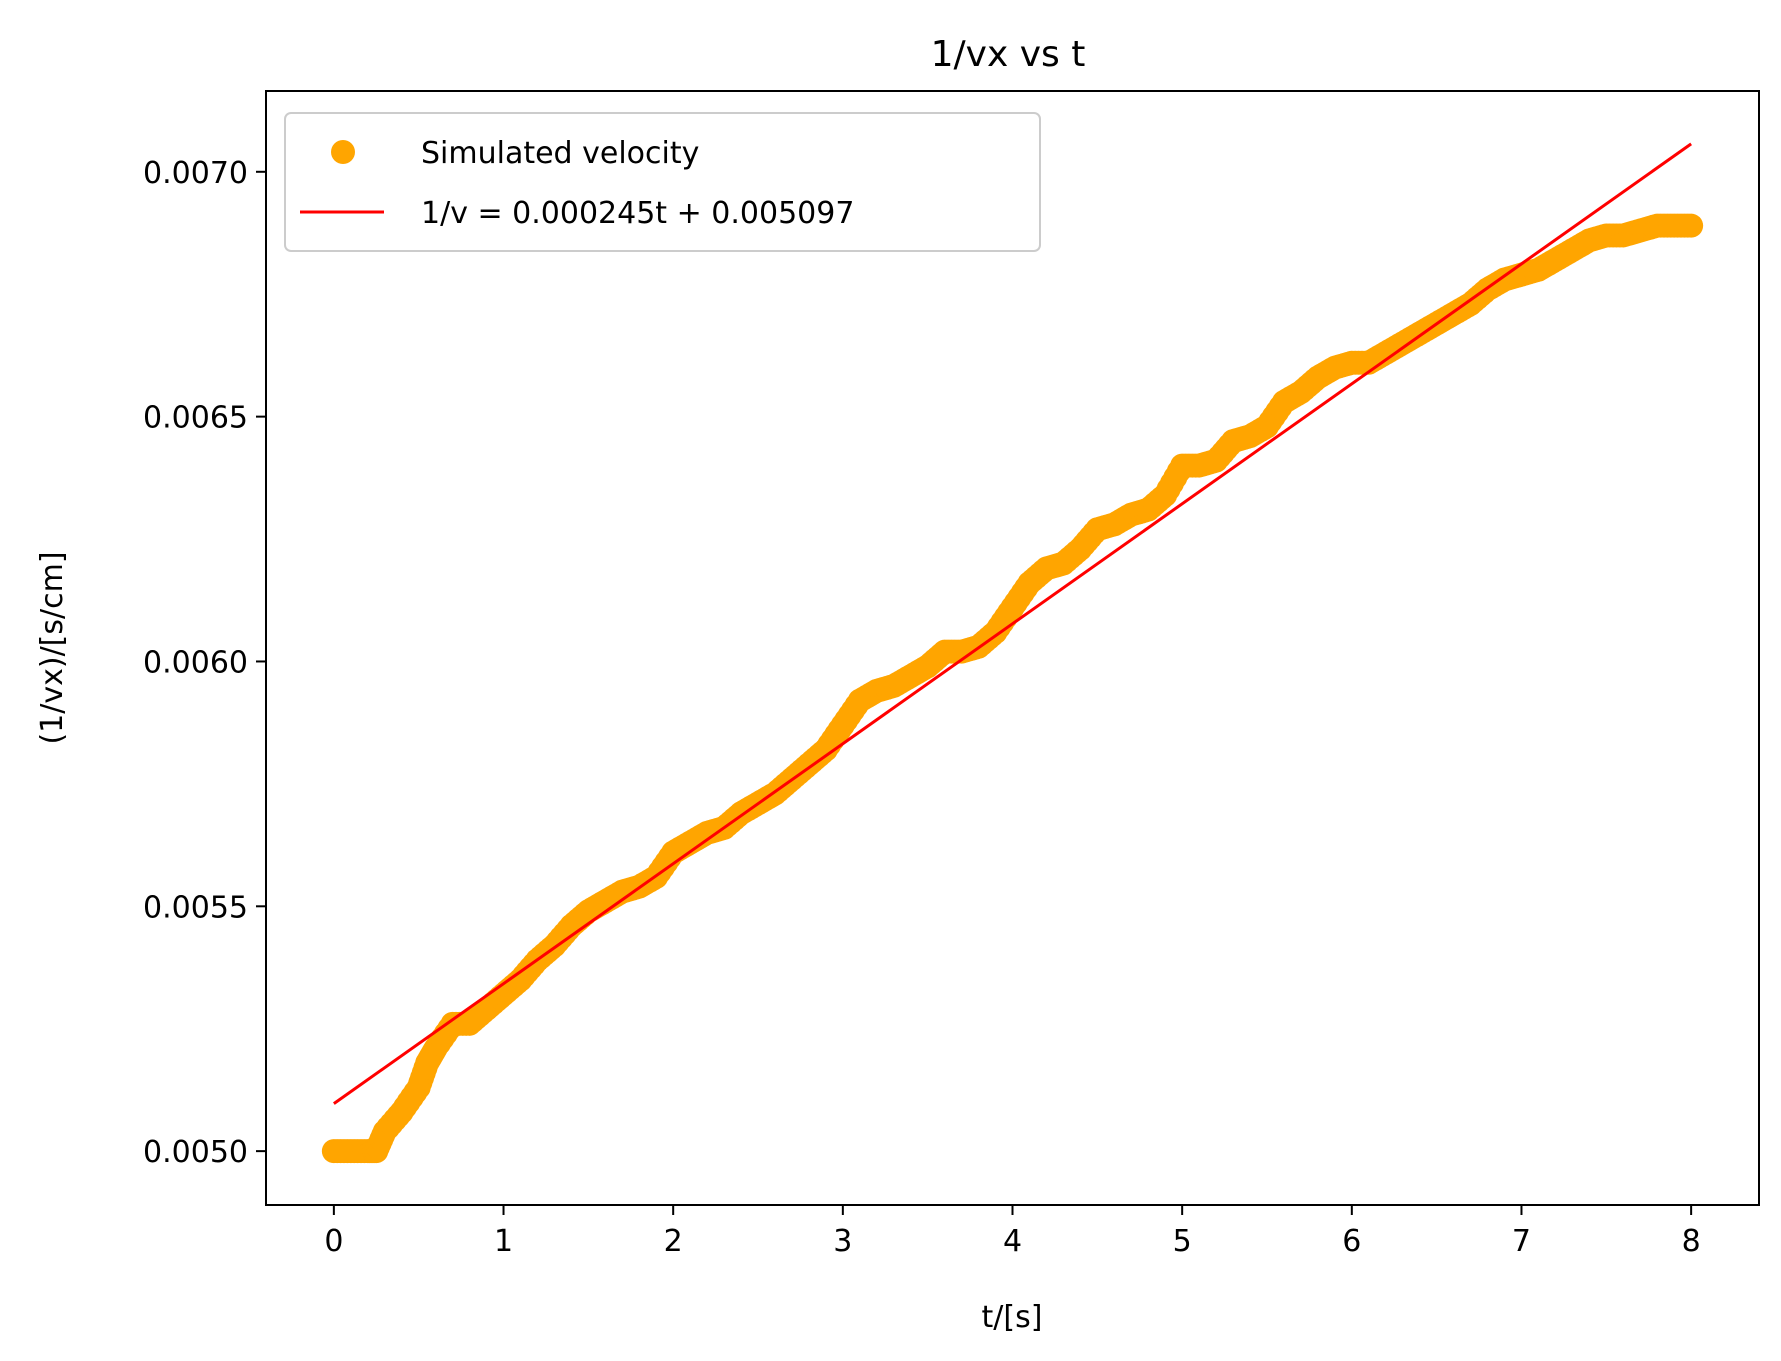 This screenshot has width=1781, height=1361. Describe the element at coordinates (195, 418) in the screenshot. I see `y-tick-label: 0.0065` at that location.